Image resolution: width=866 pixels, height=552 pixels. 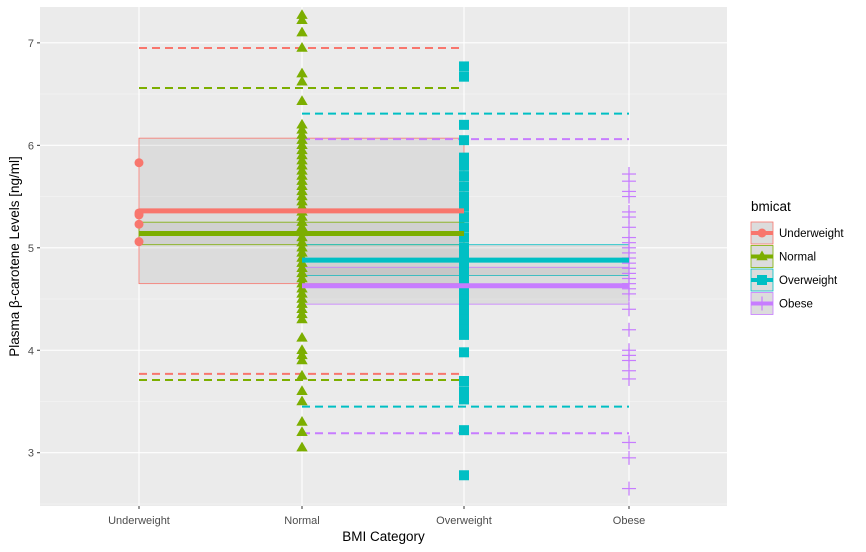 What do you see at coordinates (797, 268) in the screenshot?
I see `legend-keys: Underweight Normal Overweight Obese` at bounding box center [797, 268].